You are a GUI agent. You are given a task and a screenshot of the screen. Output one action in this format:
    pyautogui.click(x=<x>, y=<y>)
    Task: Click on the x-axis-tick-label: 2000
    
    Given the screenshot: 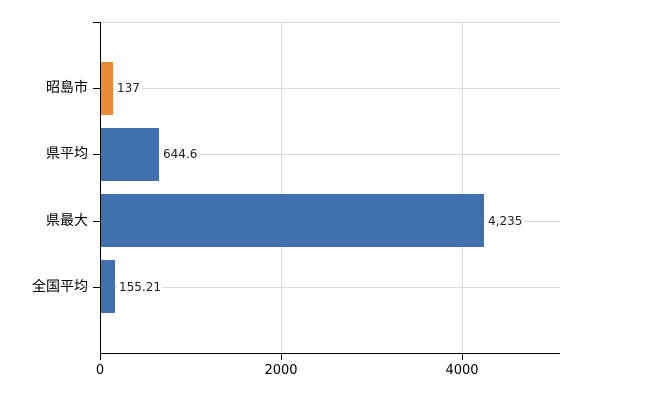 What is the action you would take?
    pyautogui.click(x=281, y=370)
    